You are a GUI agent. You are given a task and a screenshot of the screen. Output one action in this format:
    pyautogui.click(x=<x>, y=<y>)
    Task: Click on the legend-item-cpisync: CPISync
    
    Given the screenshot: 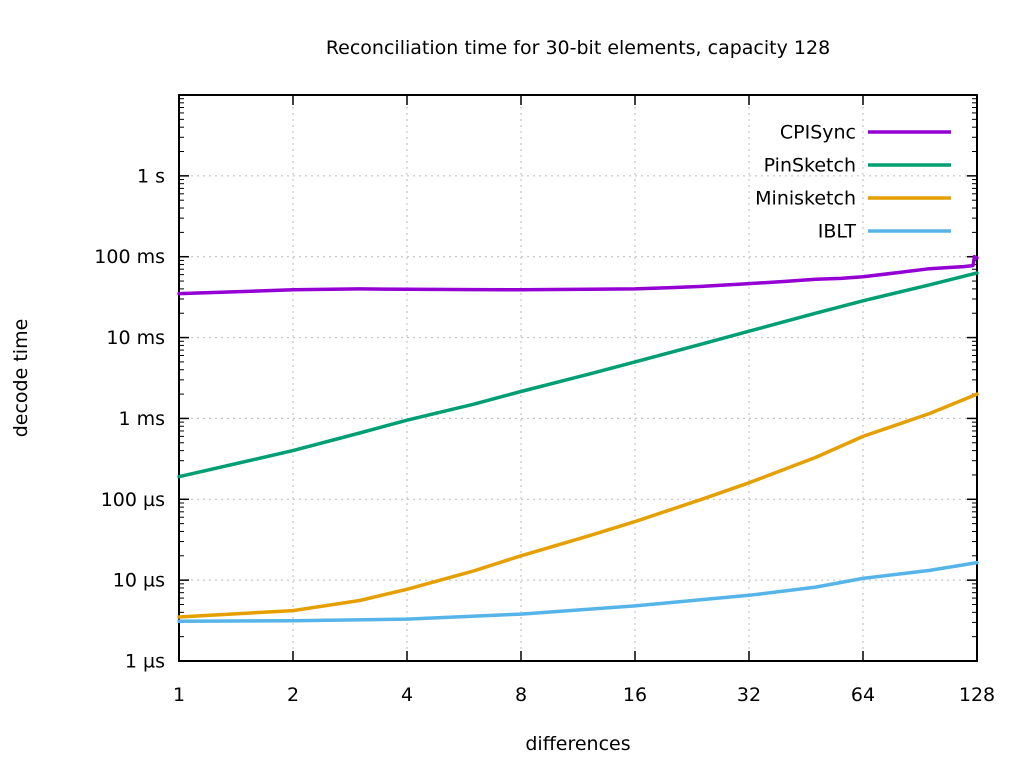 What is the action you would take?
    pyautogui.click(x=865, y=133)
    